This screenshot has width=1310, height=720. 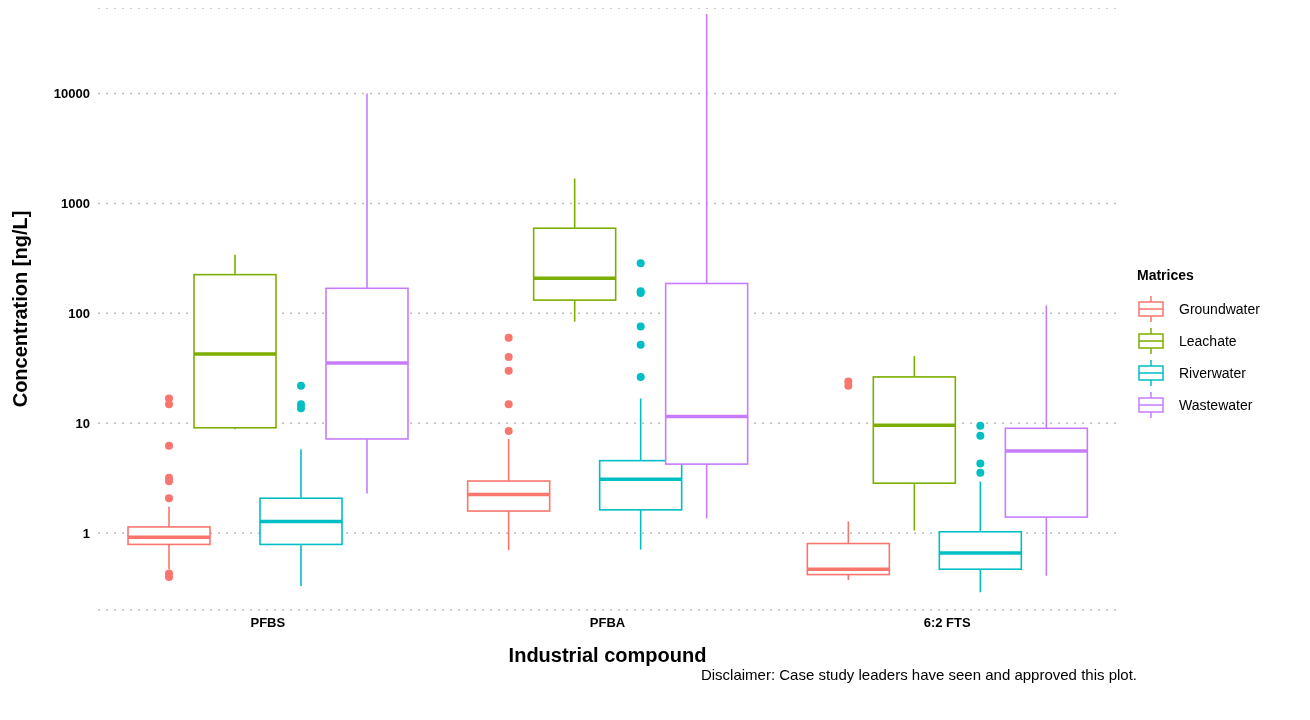 I want to click on y-axis-title: Concentration [ng/L], so click(x=20, y=309).